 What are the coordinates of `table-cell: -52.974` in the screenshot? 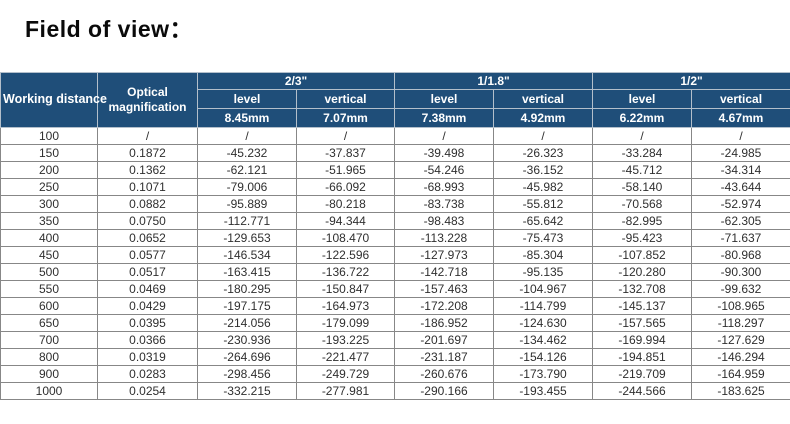 It's located at (740, 204).